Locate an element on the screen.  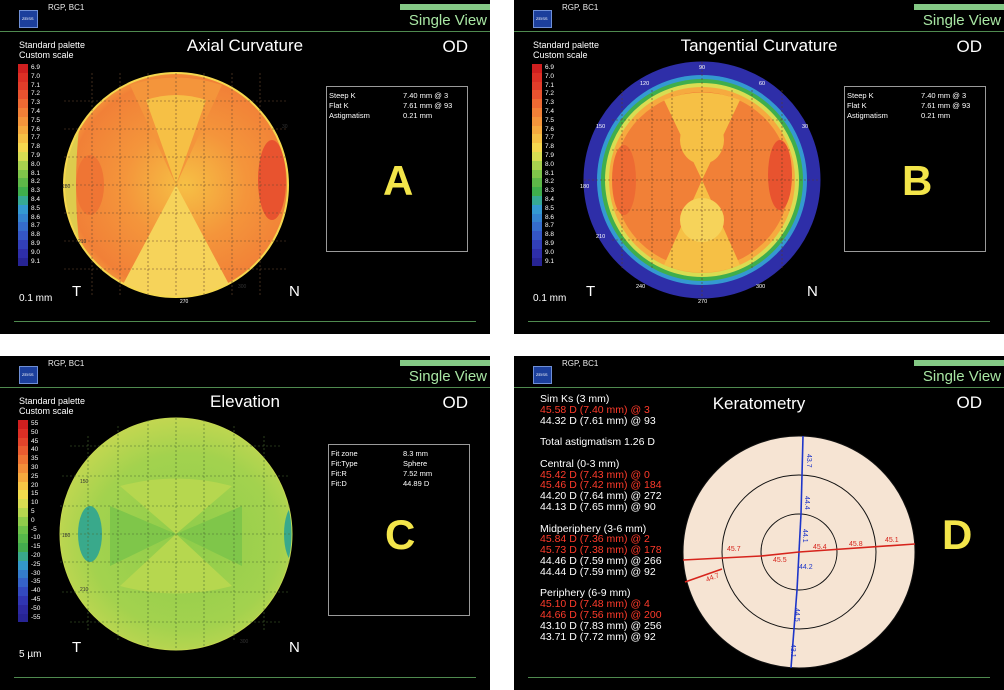
exam-label: RGP, BC1 is located at coordinates (66, 7).